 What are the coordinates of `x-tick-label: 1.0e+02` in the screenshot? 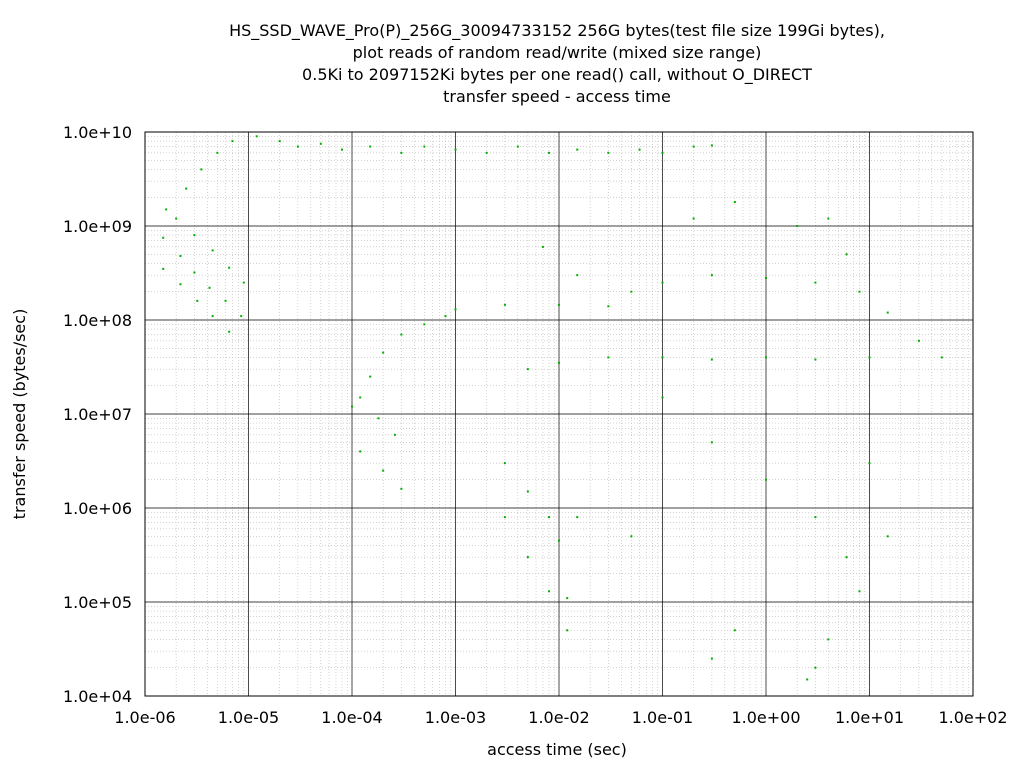 It's located at (972, 717).